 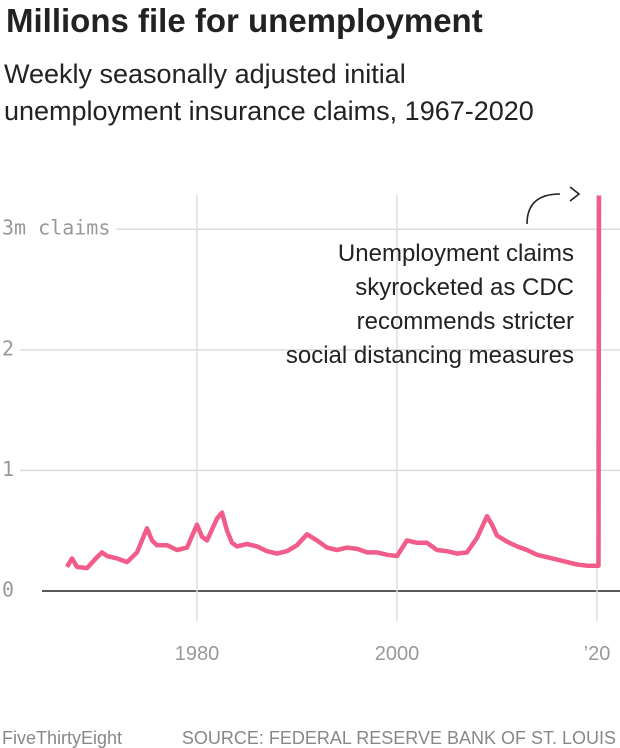 I want to click on y-tick-label: 2, so click(x=8, y=348).